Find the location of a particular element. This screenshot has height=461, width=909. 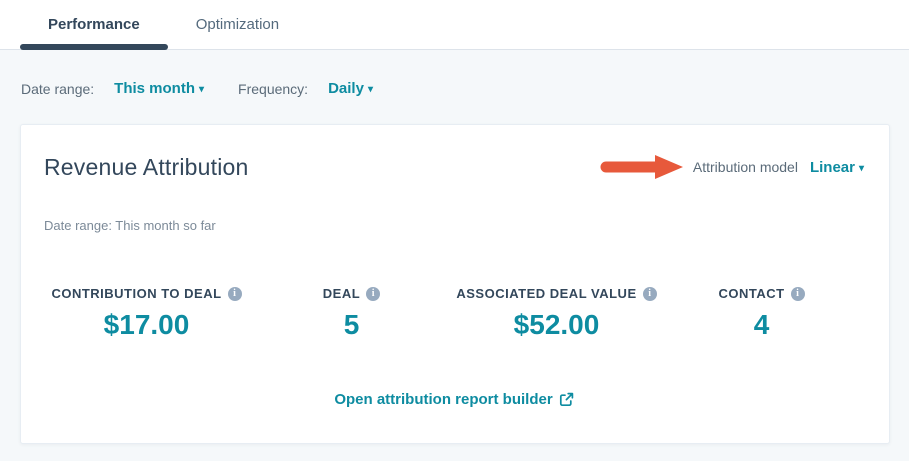

date-range-label: Date range: is located at coordinates (58, 88).